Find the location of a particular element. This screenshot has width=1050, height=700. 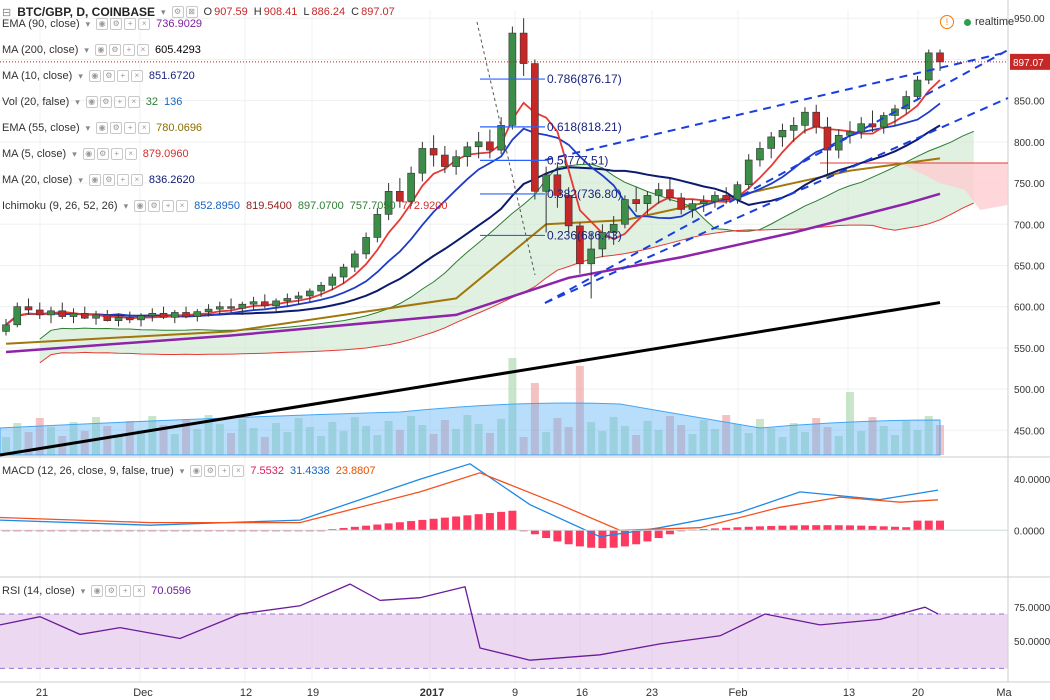

indicator-value: 879.0960 is located at coordinates (165, 154).